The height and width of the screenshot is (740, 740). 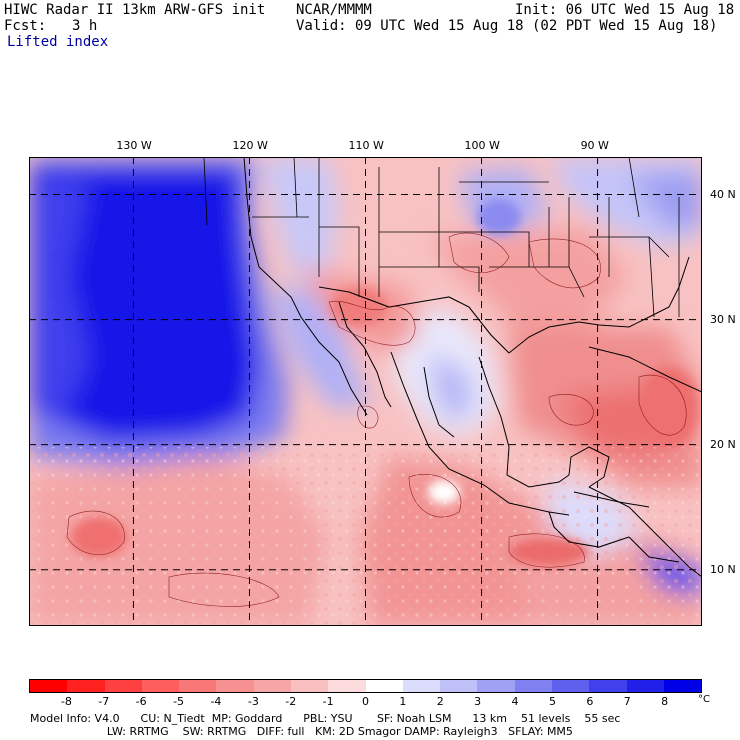 What do you see at coordinates (441, 237) in the screenshot?
I see `state-borders` at bounding box center [441, 237].